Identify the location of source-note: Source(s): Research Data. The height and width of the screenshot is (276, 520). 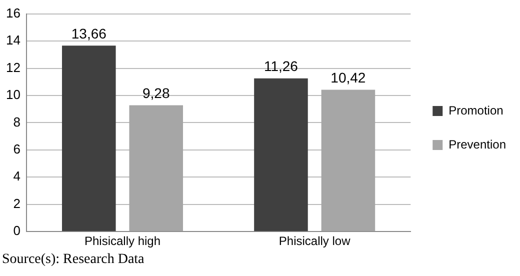
(74, 260).